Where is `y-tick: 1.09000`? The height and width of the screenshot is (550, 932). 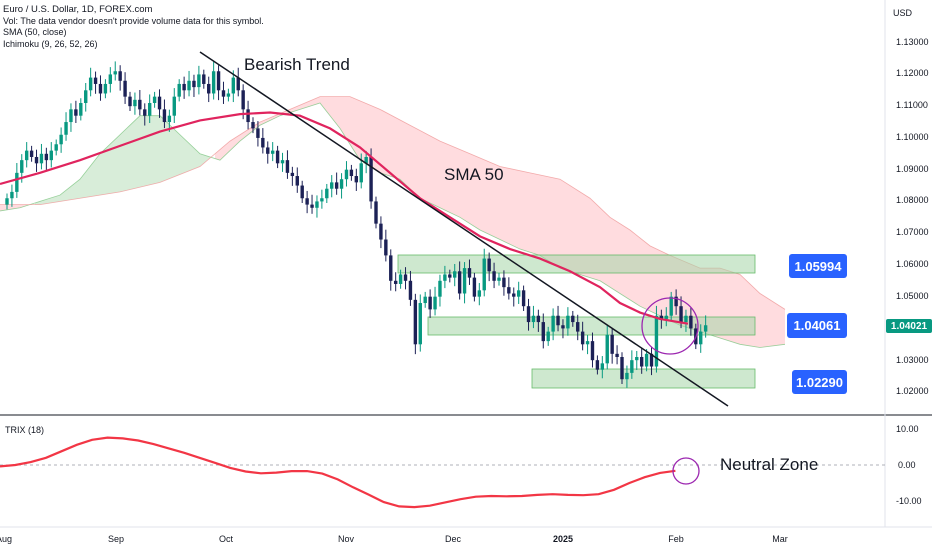 y-tick: 1.09000 is located at coordinates (912, 169).